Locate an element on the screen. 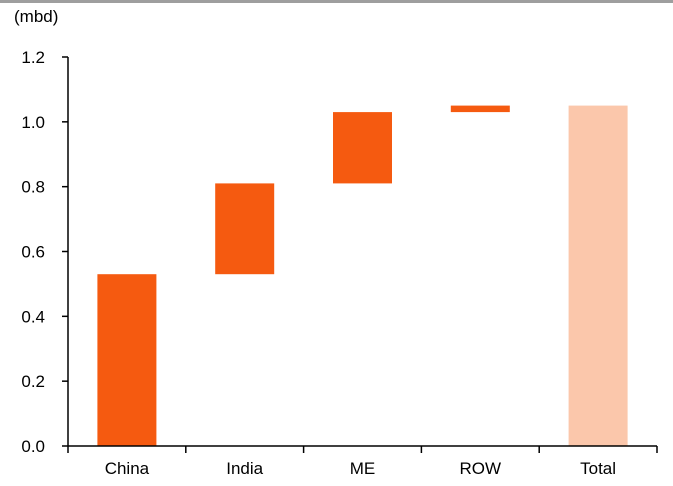 The image size is (673, 486). bar-me is located at coordinates (362, 148).